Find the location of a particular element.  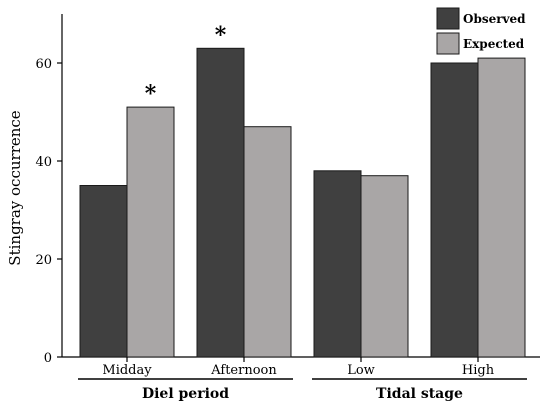

legend-swatch-observed is located at coordinates (448, 18).